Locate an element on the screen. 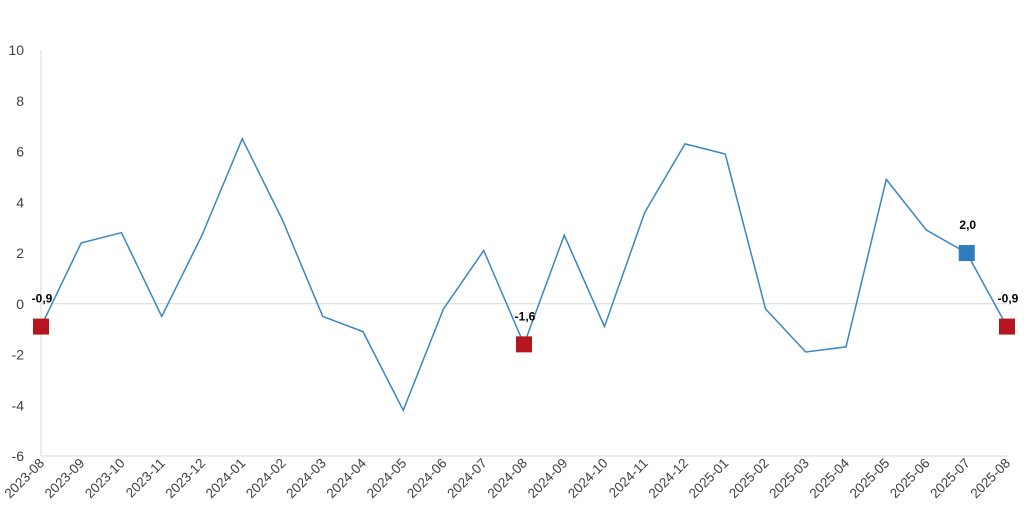 The width and height of the screenshot is (1024, 526). y-tick-label: 8 is located at coordinates (20, 101).